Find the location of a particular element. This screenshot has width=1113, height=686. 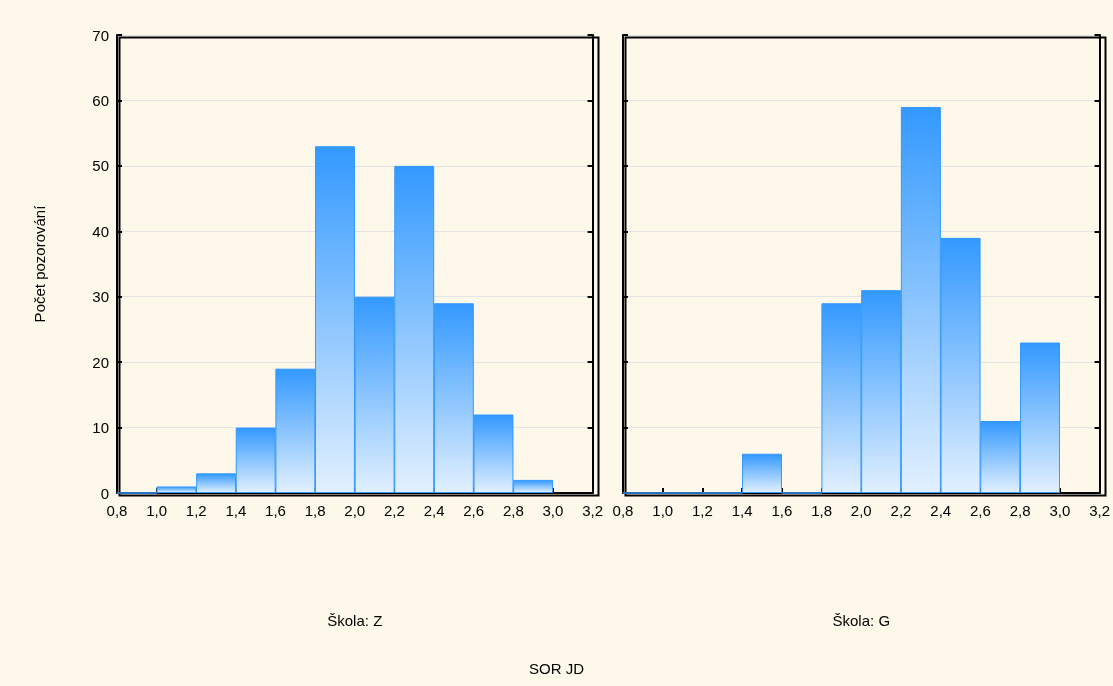

y-tick-label: 20 is located at coordinates (100, 362).